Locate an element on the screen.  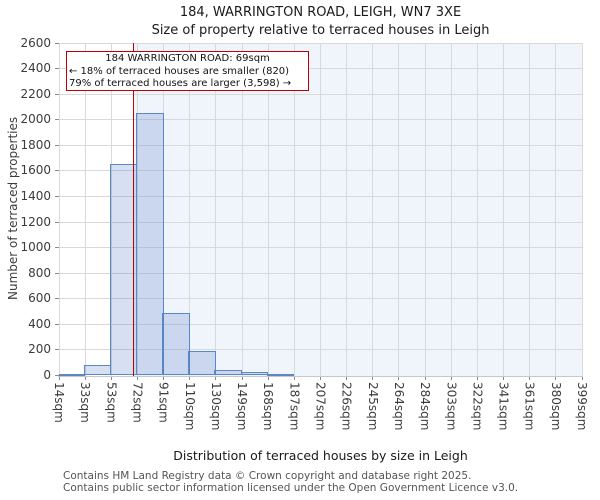
x-tick-label: 399sqm is located at coordinates (582, 405).